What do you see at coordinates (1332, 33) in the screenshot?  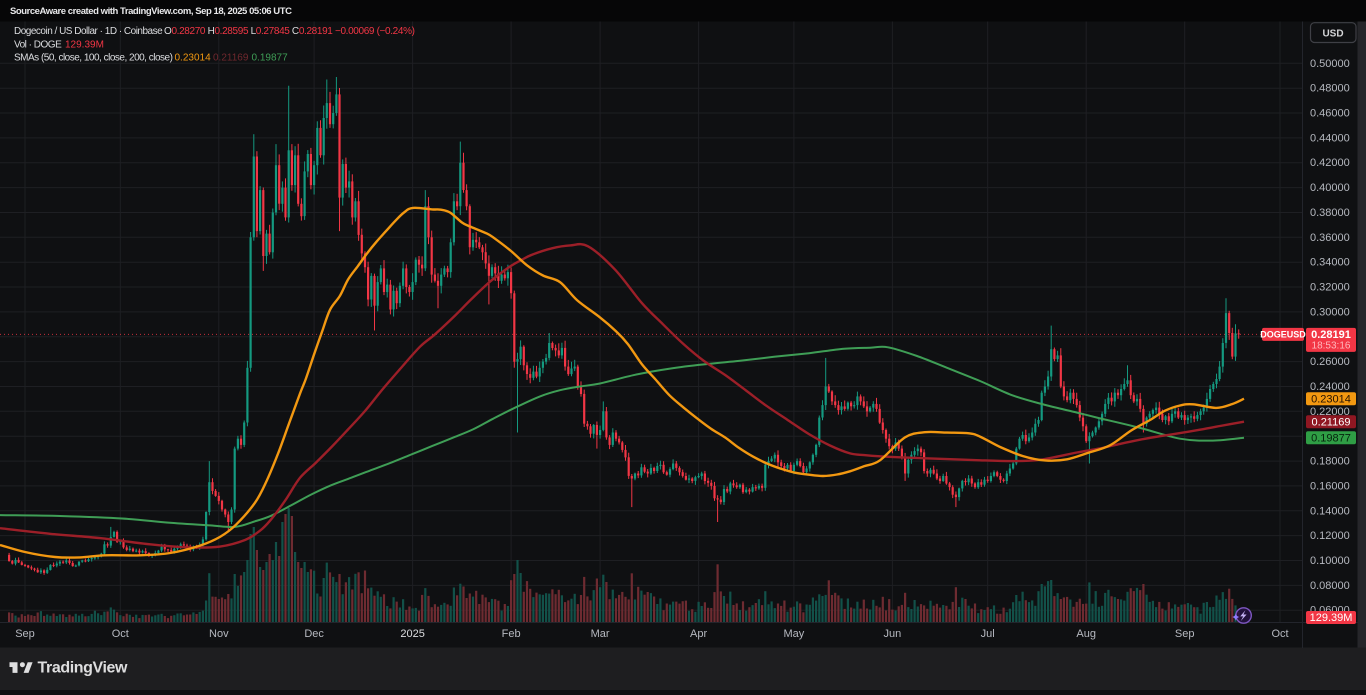 I see `svg-text: USD` at bounding box center [1332, 33].